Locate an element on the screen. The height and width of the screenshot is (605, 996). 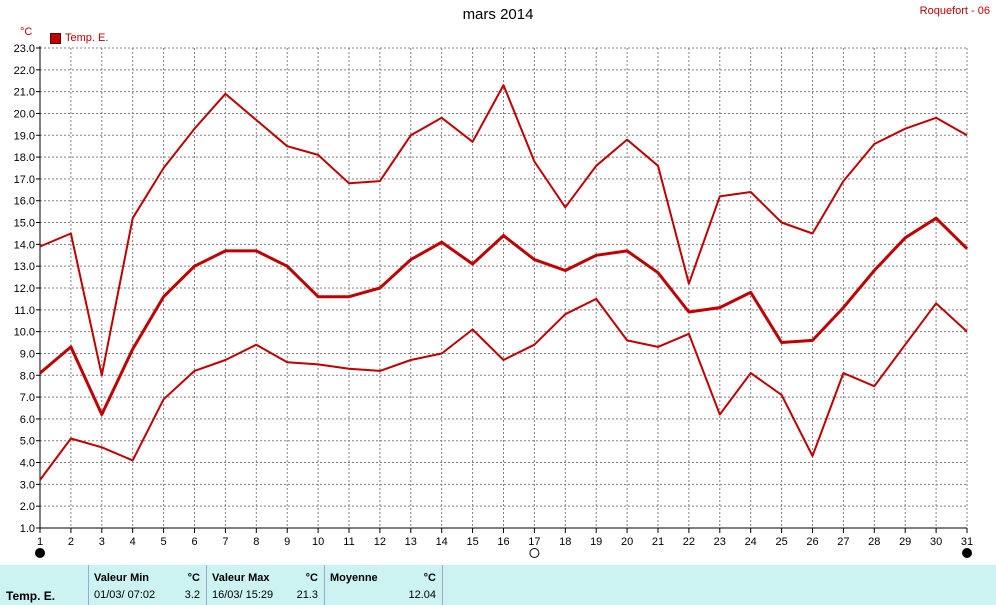
x-tick-label: 28 is located at coordinates (874, 542).